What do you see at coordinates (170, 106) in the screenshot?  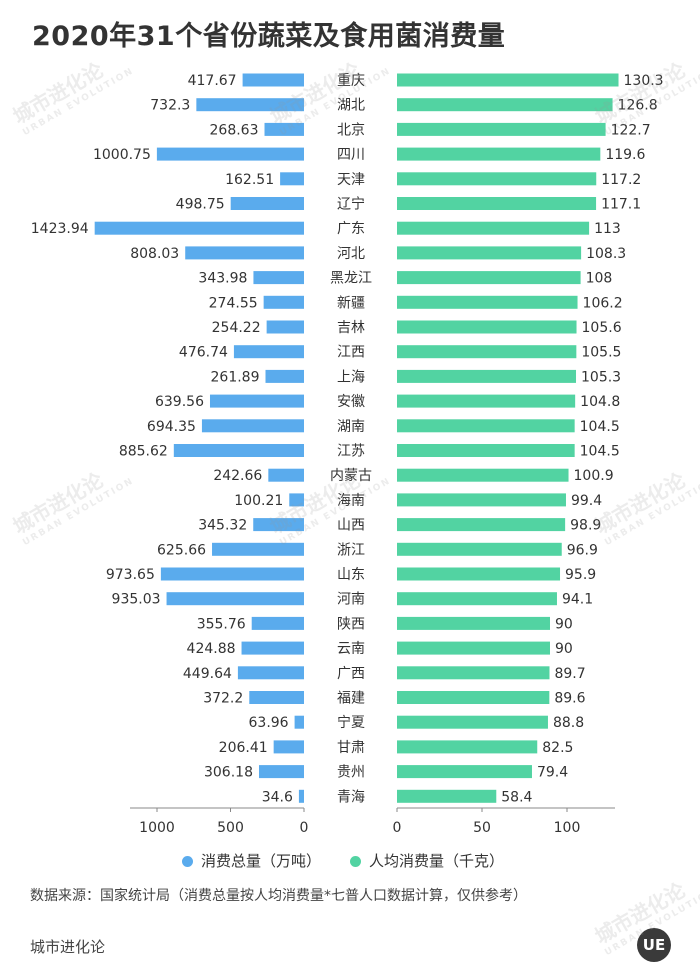 I see `data-label-total: 732.3` at bounding box center [170, 106].